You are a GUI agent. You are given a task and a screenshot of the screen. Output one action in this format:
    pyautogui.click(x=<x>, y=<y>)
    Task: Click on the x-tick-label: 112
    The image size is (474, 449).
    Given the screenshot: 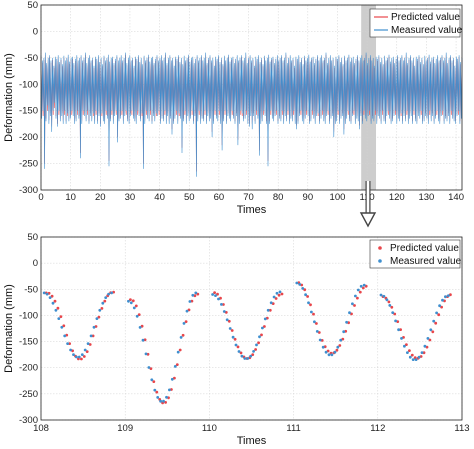 What is the action you would take?
    pyautogui.click(x=377, y=428)
    